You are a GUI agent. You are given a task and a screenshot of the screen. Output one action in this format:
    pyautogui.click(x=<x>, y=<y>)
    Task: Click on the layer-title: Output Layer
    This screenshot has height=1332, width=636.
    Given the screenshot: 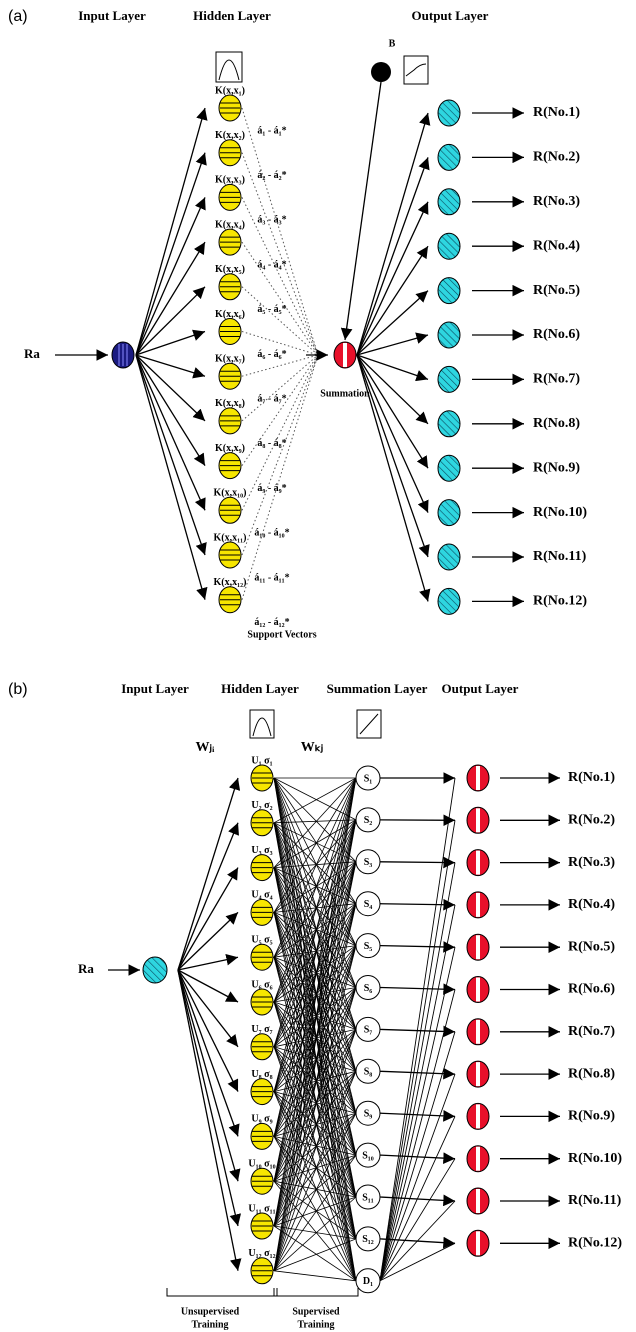 What is the action you would take?
    pyautogui.click(x=480, y=688)
    